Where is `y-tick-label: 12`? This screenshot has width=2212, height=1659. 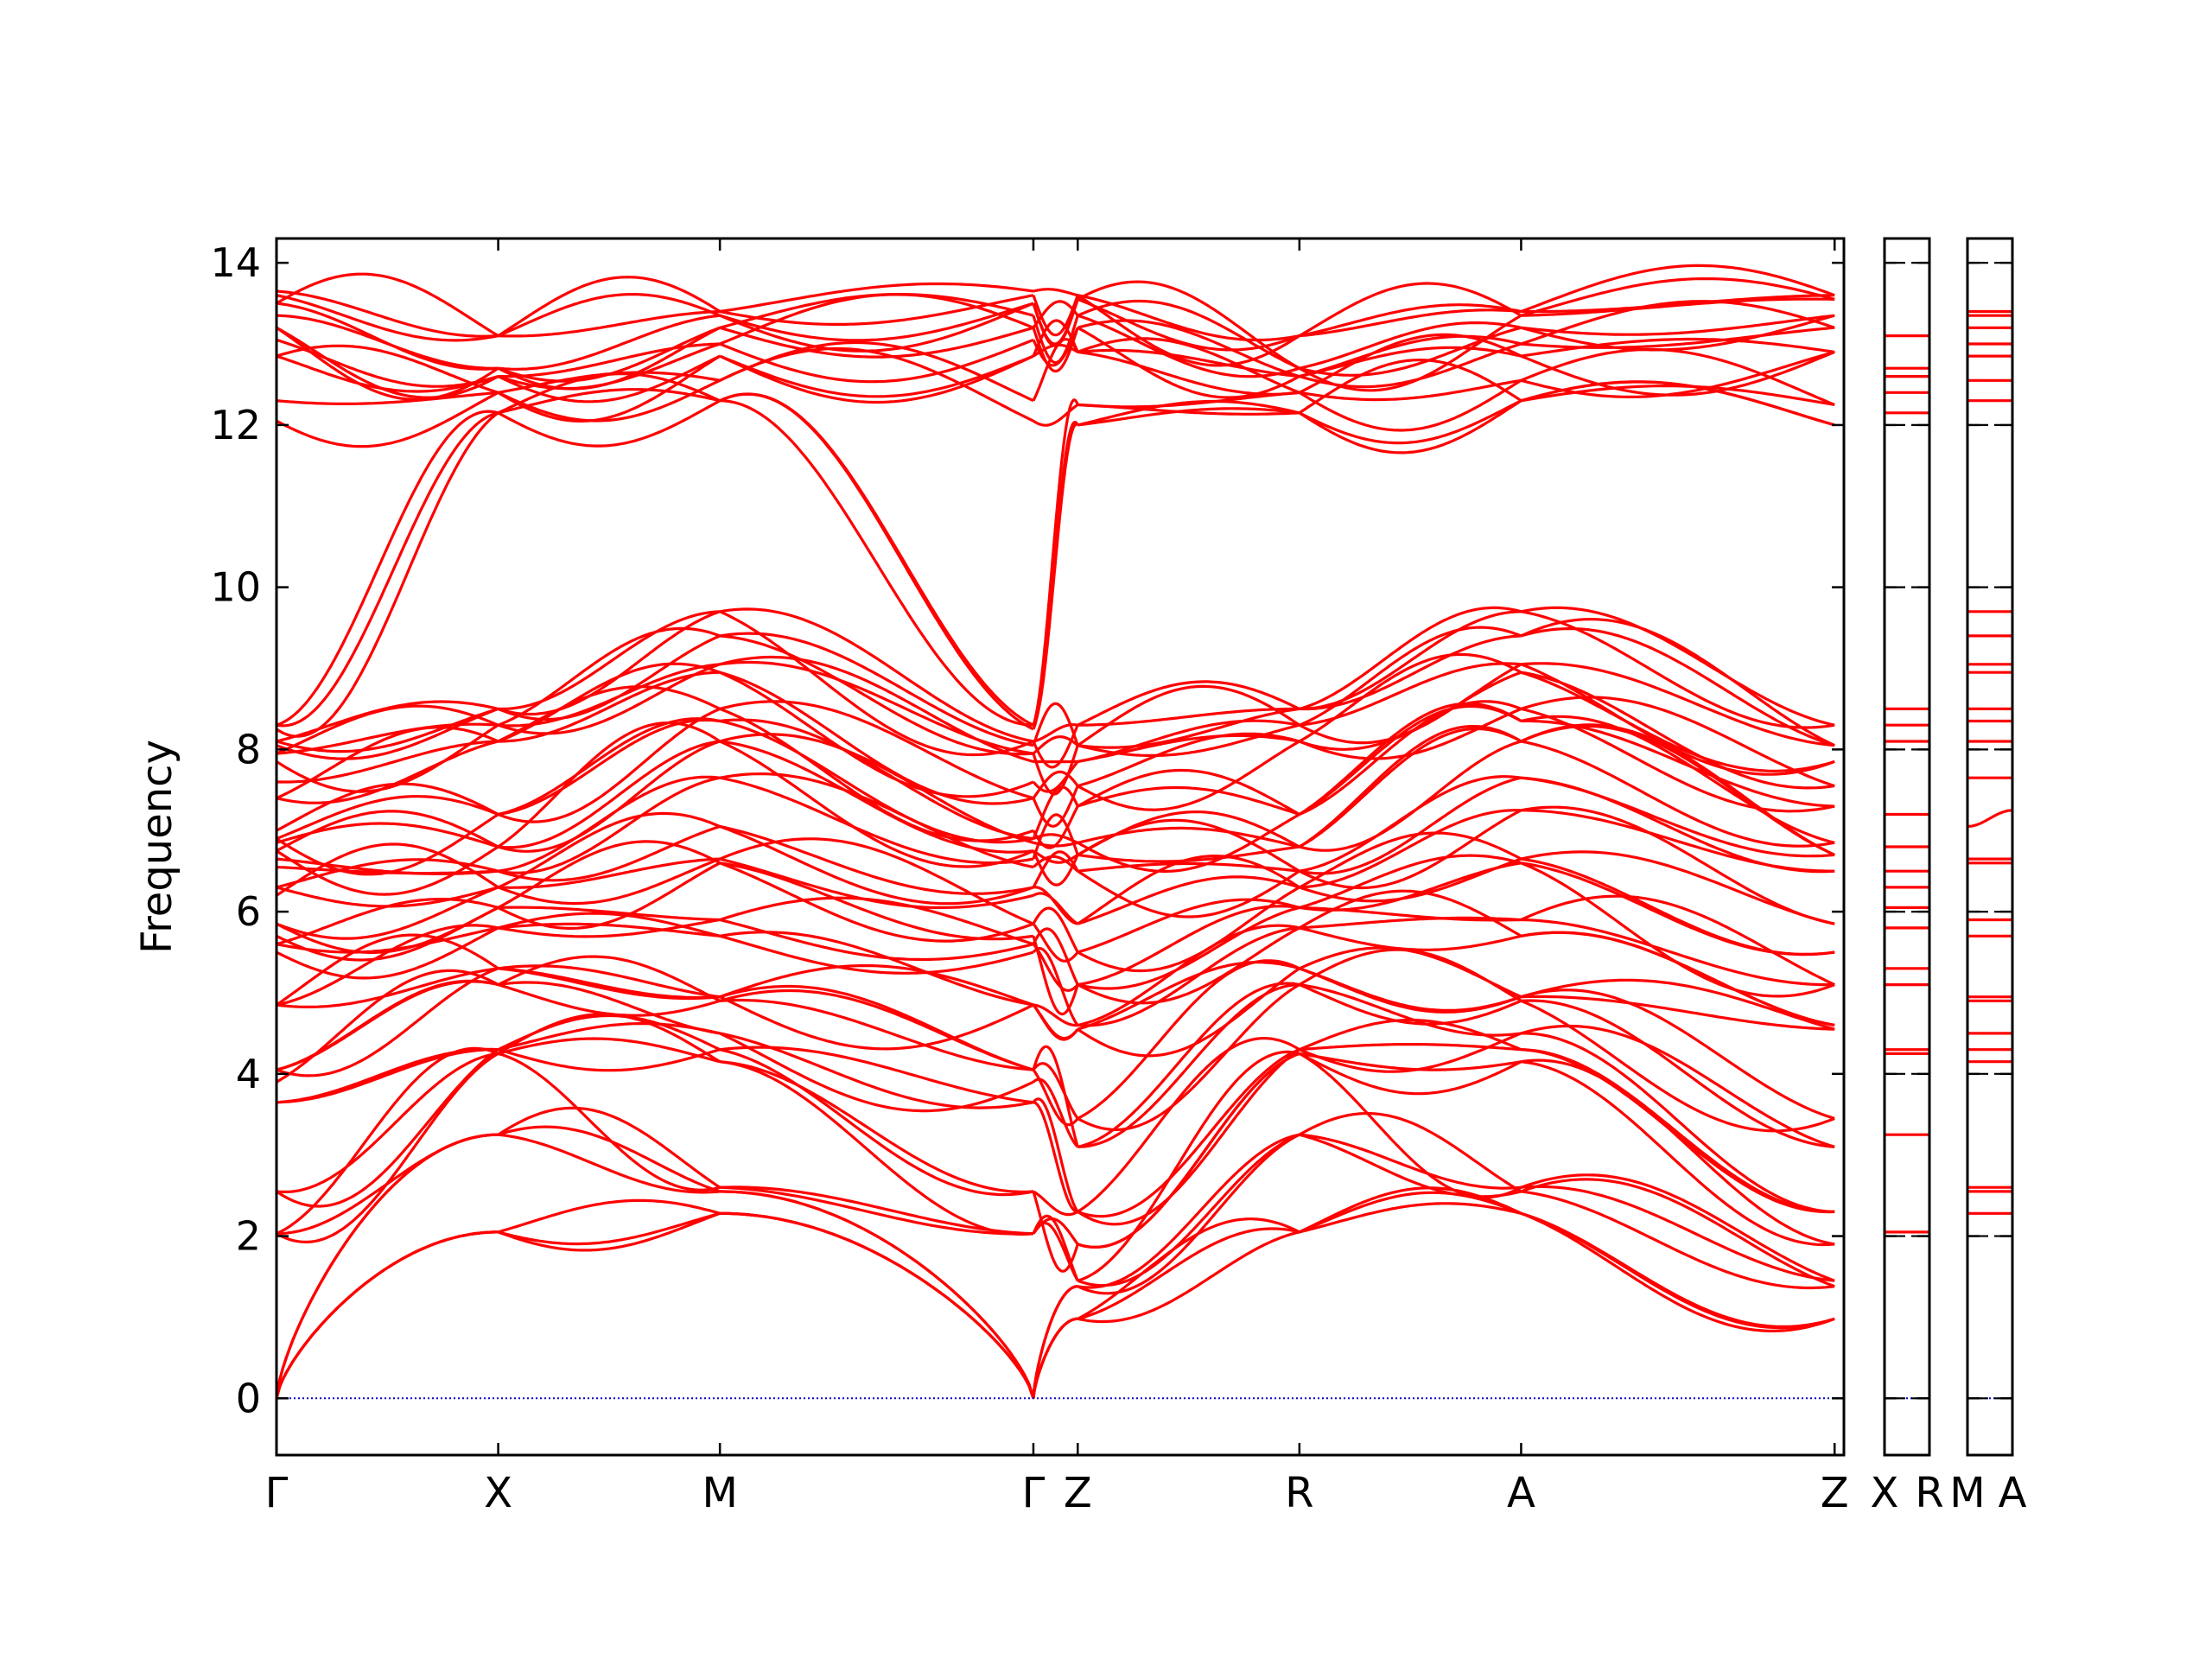
y-tick-label: 12 is located at coordinates (235, 425).